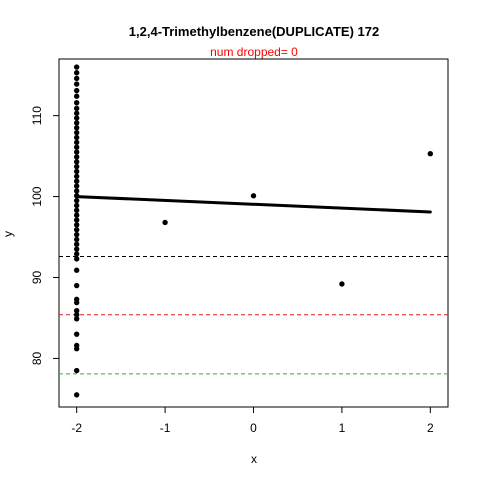 This screenshot has width=480, height=480. I want to click on x-tick-label: -2, so click(76, 428).